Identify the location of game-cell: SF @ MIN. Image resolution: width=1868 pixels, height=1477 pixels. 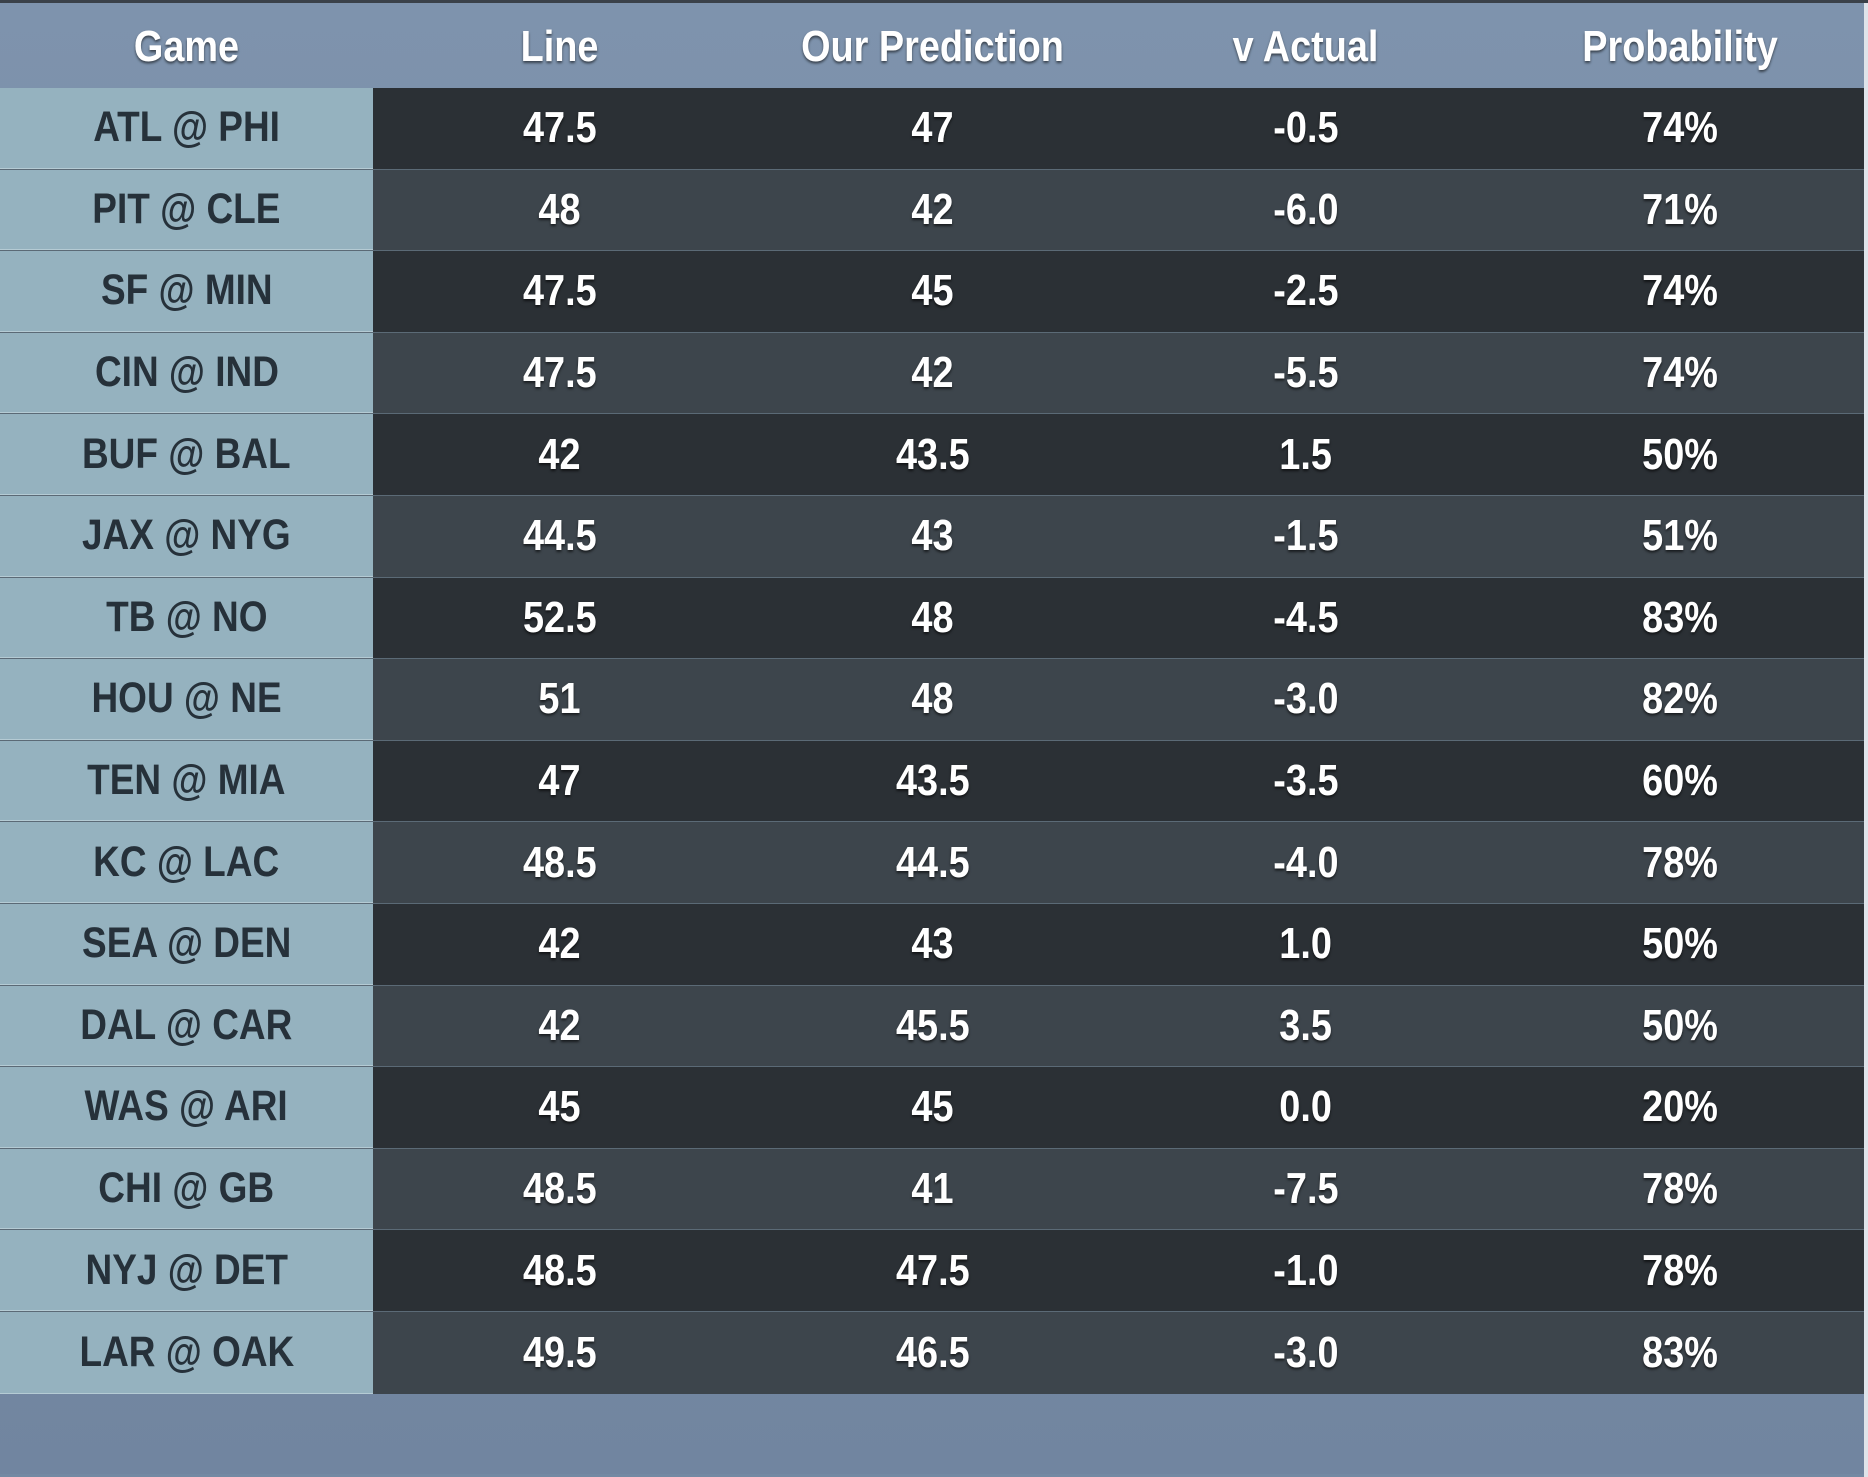
(186, 291).